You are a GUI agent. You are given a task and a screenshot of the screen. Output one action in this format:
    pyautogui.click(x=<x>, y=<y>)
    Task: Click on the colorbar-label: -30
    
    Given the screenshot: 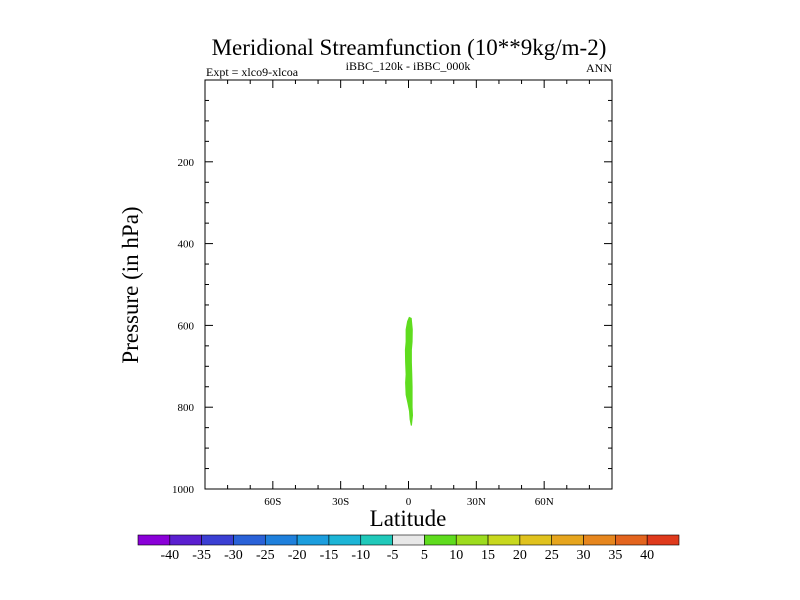 What is the action you would take?
    pyautogui.click(x=233, y=555)
    